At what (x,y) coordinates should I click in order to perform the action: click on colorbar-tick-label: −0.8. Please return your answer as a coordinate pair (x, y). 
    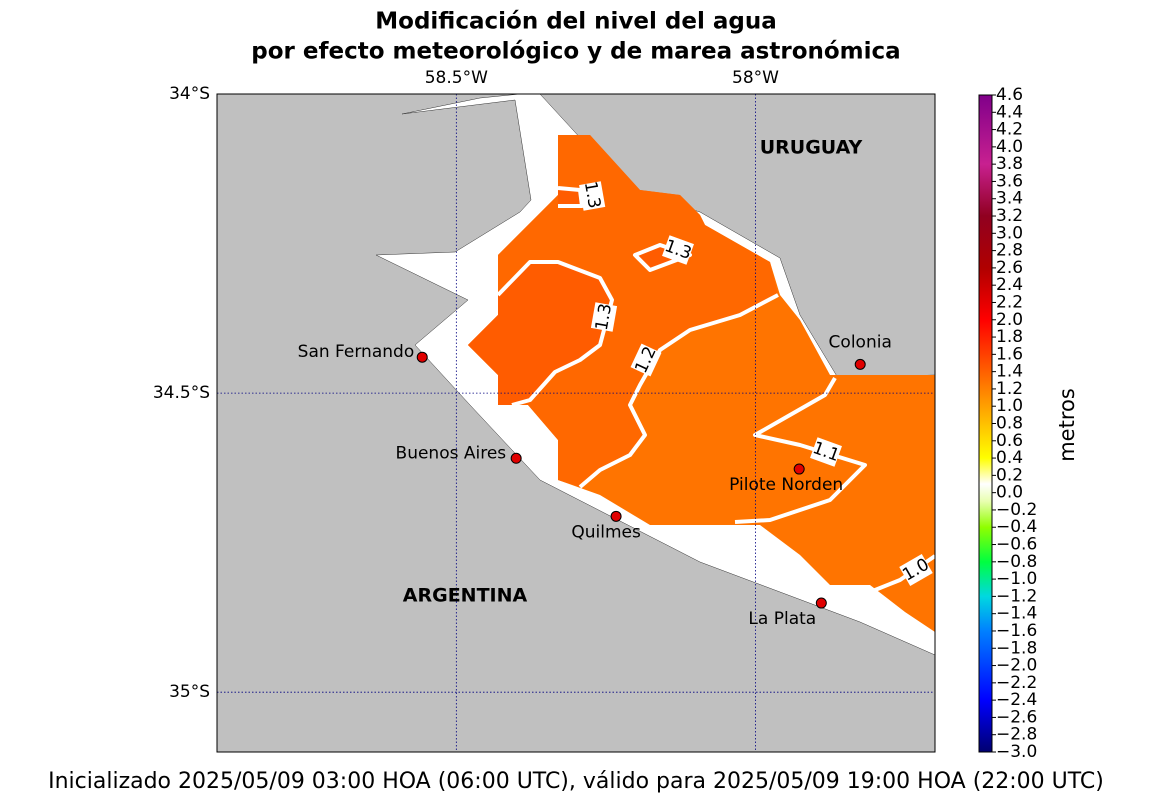
    Looking at the image, I should click on (1016, 562).